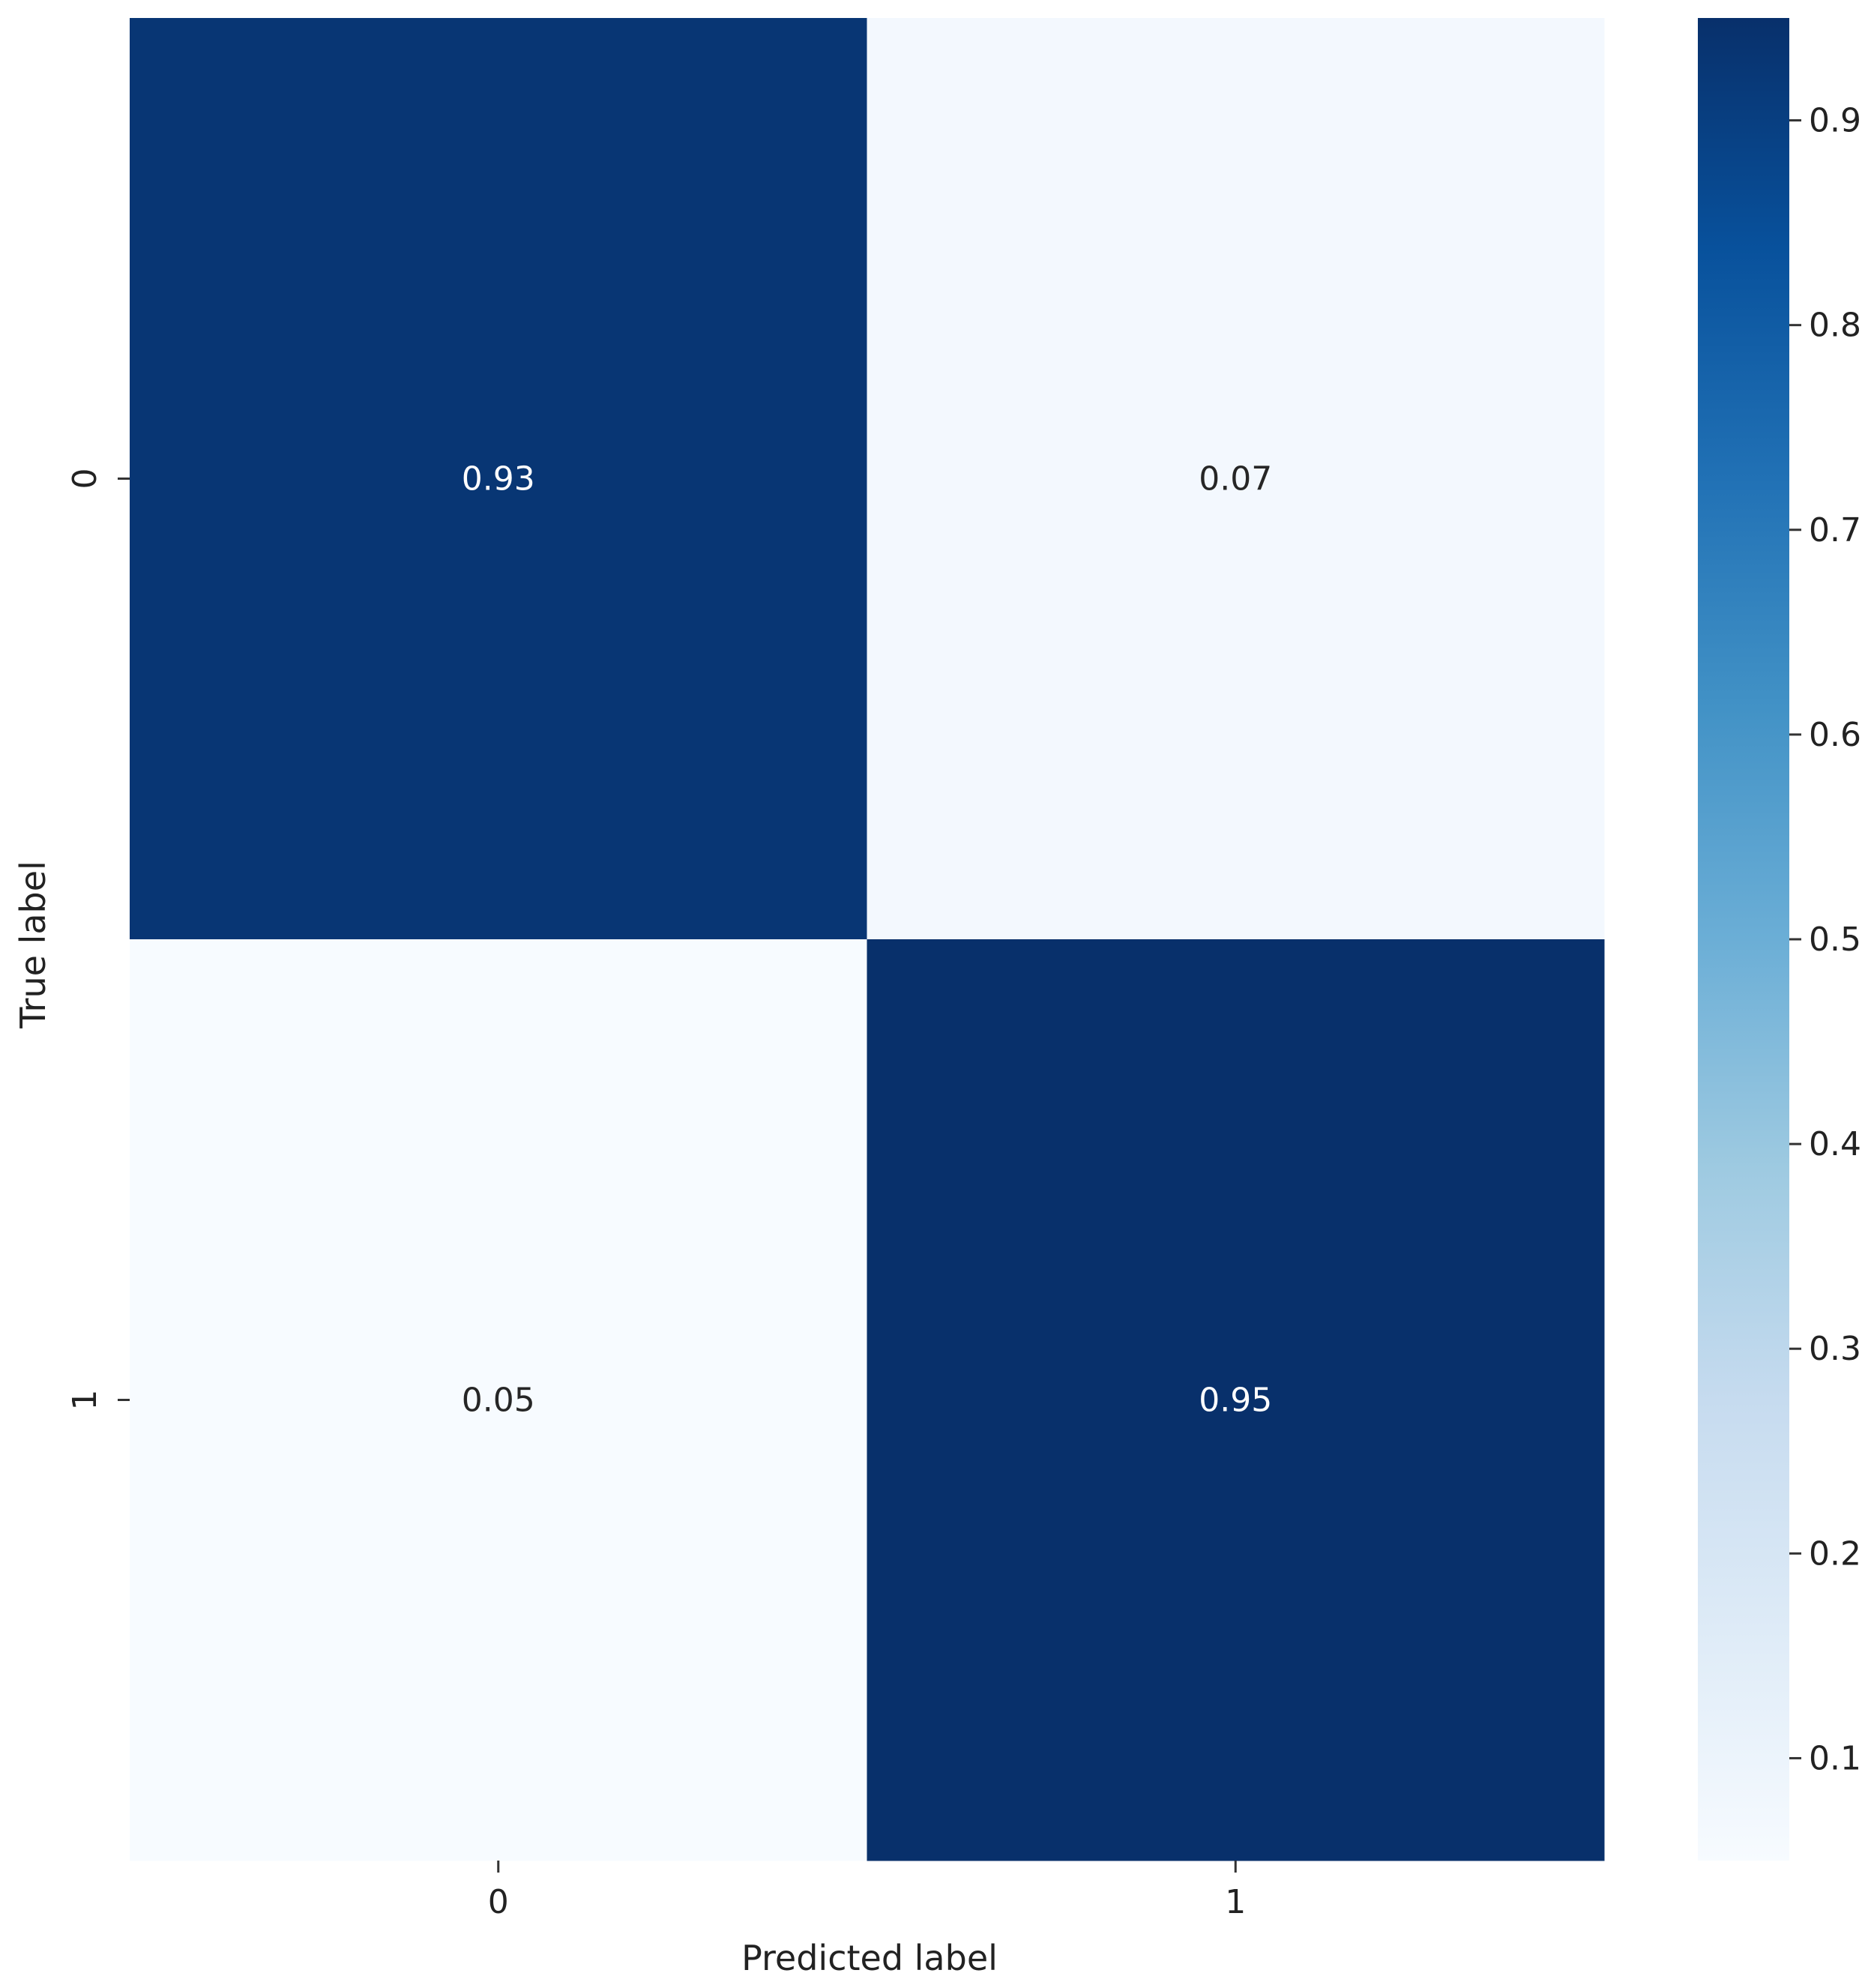 The image size is (1874, 1988). Describe the element at coordinates (1743, 939) in the screenshot. I see `colorbar` at that location.